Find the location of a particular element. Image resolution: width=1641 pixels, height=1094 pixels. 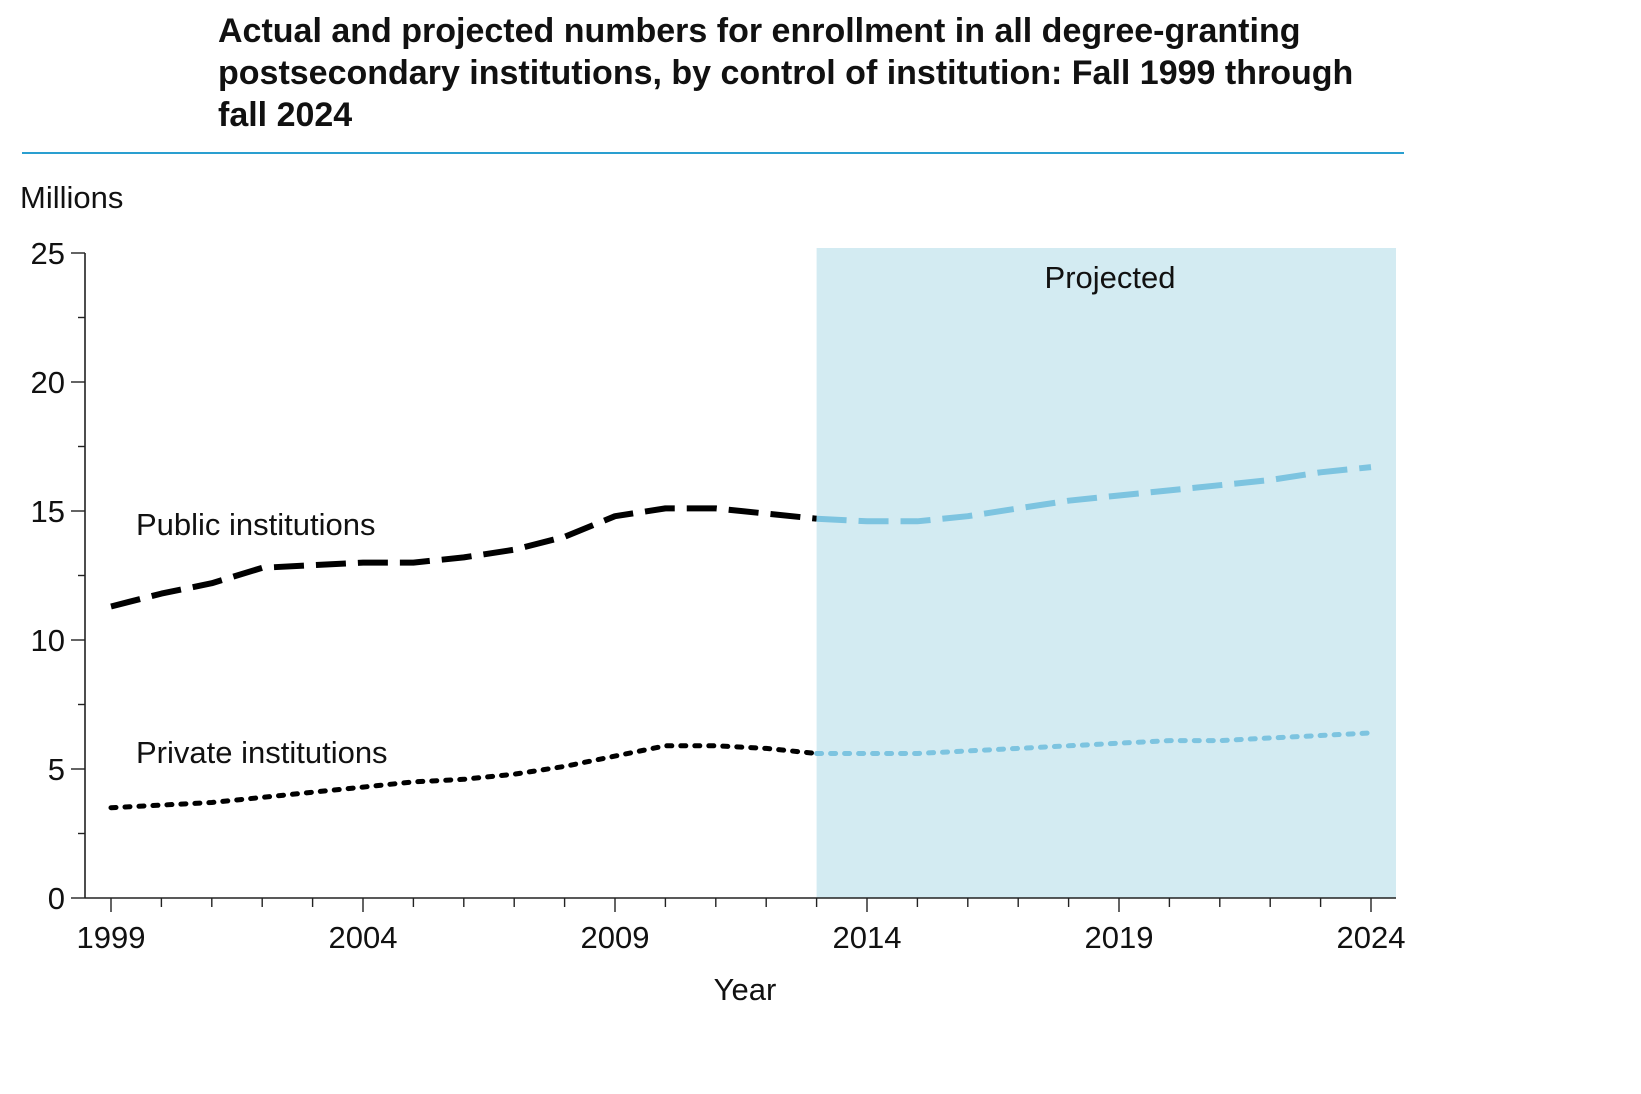

y-tick-label: 20 is located at coordinates (48, 382).